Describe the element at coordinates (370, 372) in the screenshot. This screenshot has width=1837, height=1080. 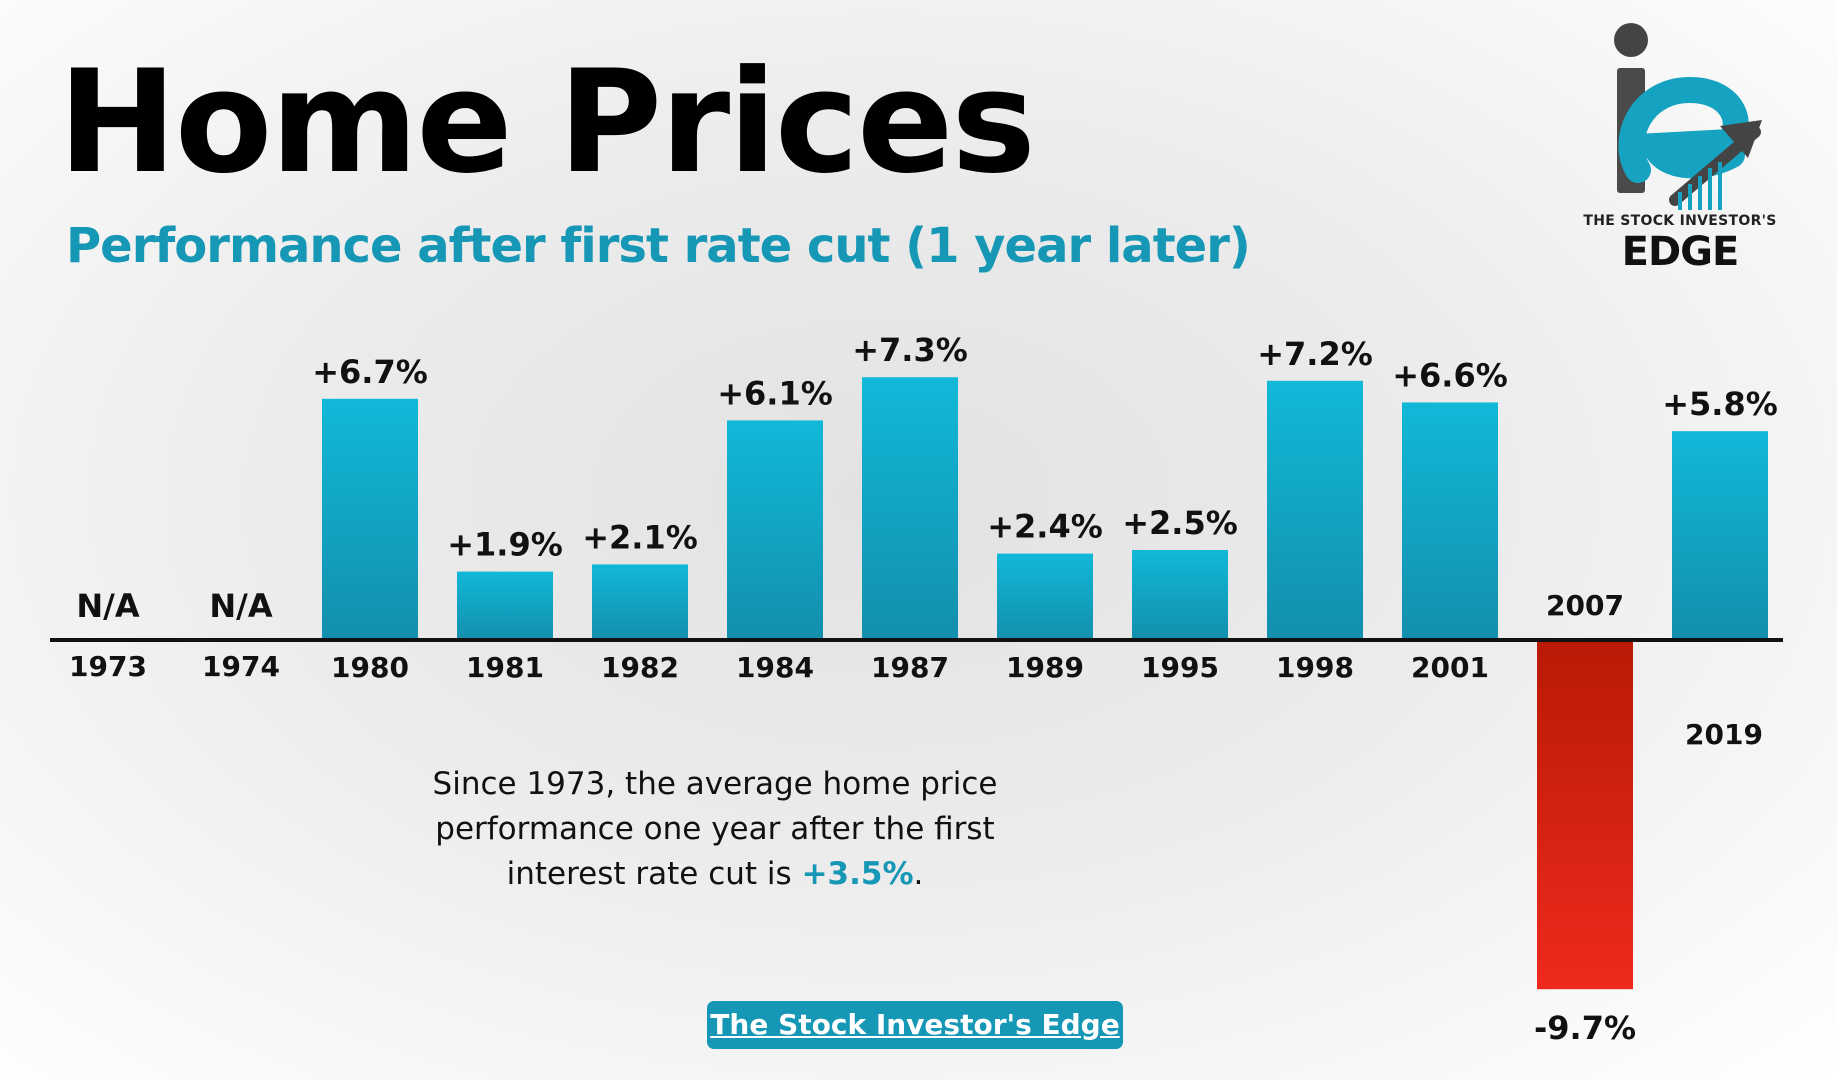
I see `data-label-1980: +6.7%` at that location.